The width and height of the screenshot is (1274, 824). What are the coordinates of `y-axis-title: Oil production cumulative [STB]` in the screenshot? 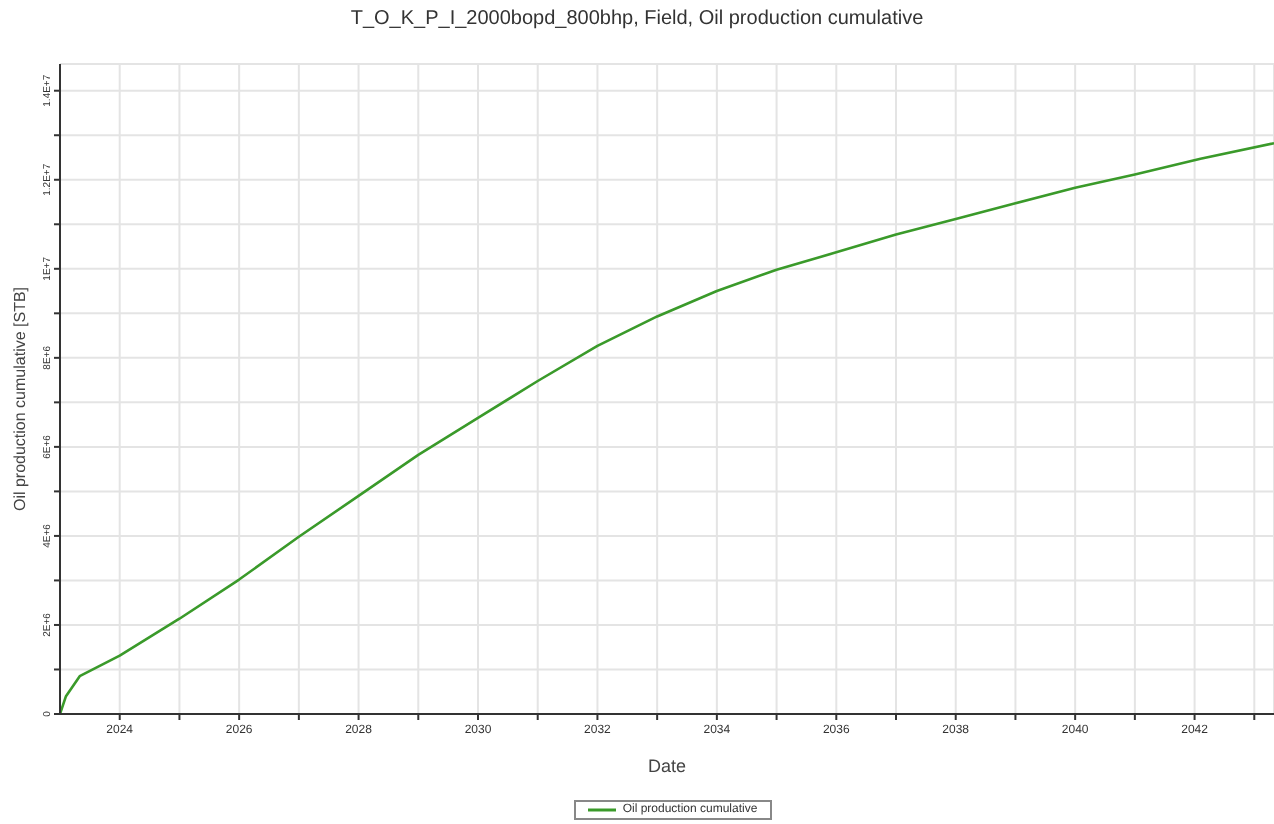 It's located at (20, 399).